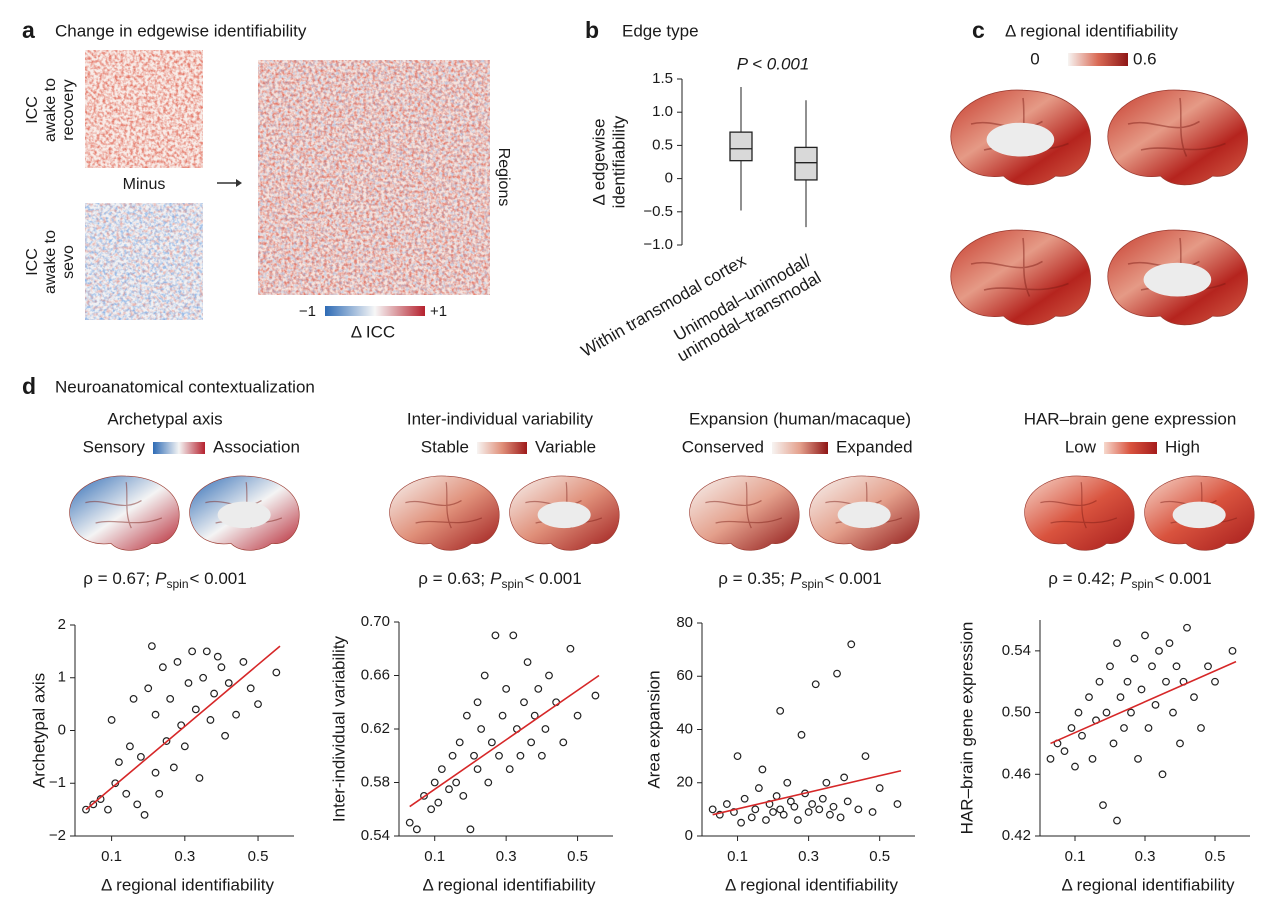 This screenshot has width=1280, height=910. Describe the element at coordinates (879, 856) in the screenshot. I see `x-tick-label: 0.5` at that location.